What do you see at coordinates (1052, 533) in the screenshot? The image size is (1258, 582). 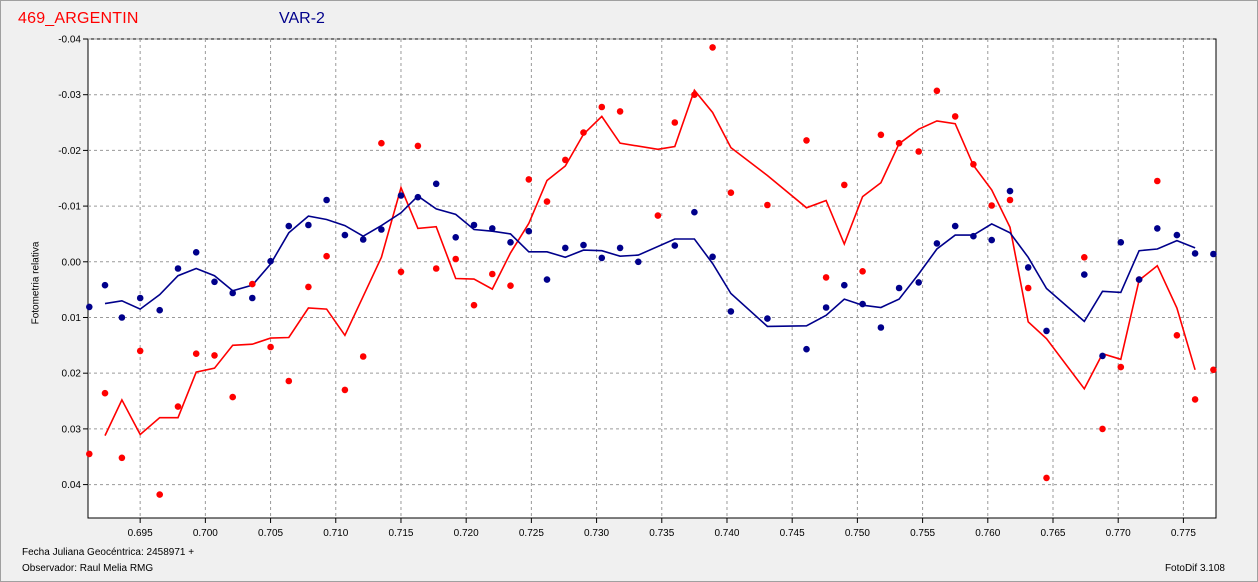 I see `x-tick-label: 0.765` at bounding box center [1052, 533].